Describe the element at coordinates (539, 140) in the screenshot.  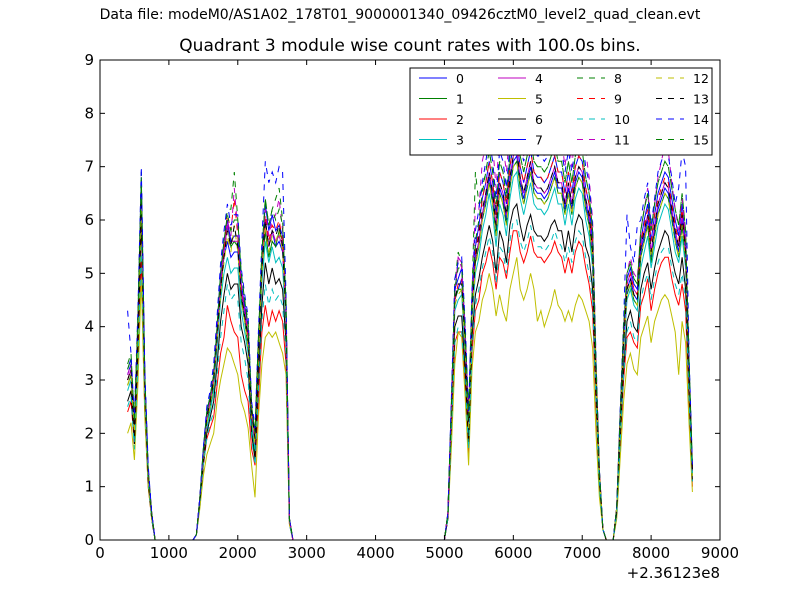
I see `legend-label-7: 7` at that location.